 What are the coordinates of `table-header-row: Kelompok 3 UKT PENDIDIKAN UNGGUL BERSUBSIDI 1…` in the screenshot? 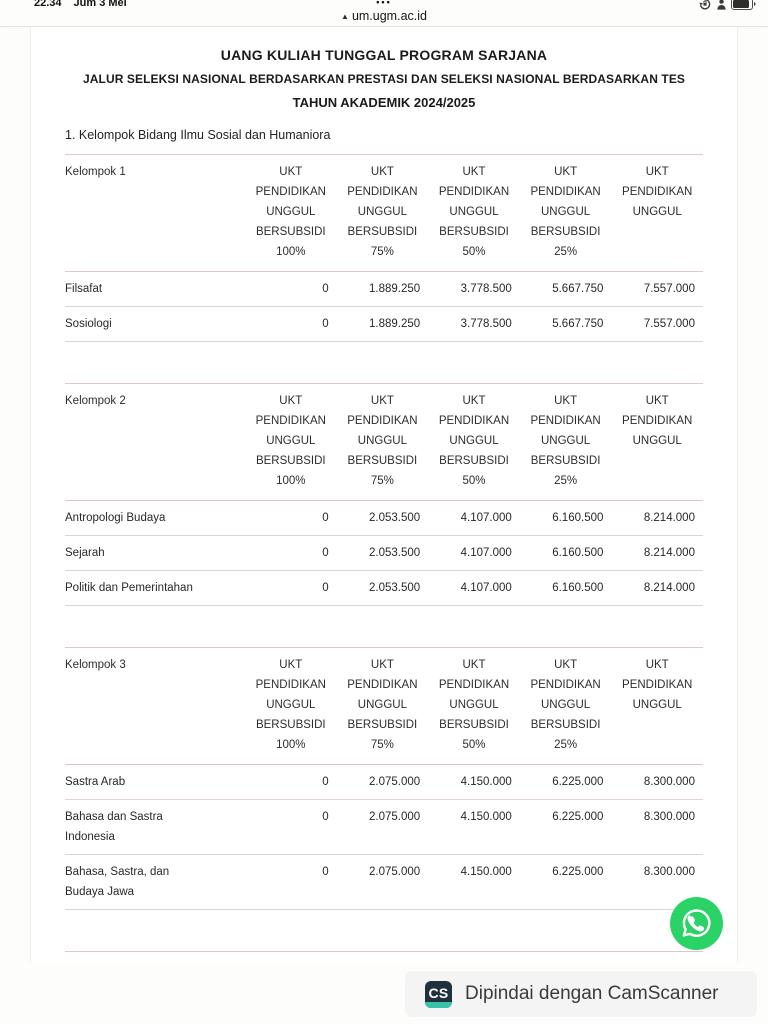 It's located at (384, 706).